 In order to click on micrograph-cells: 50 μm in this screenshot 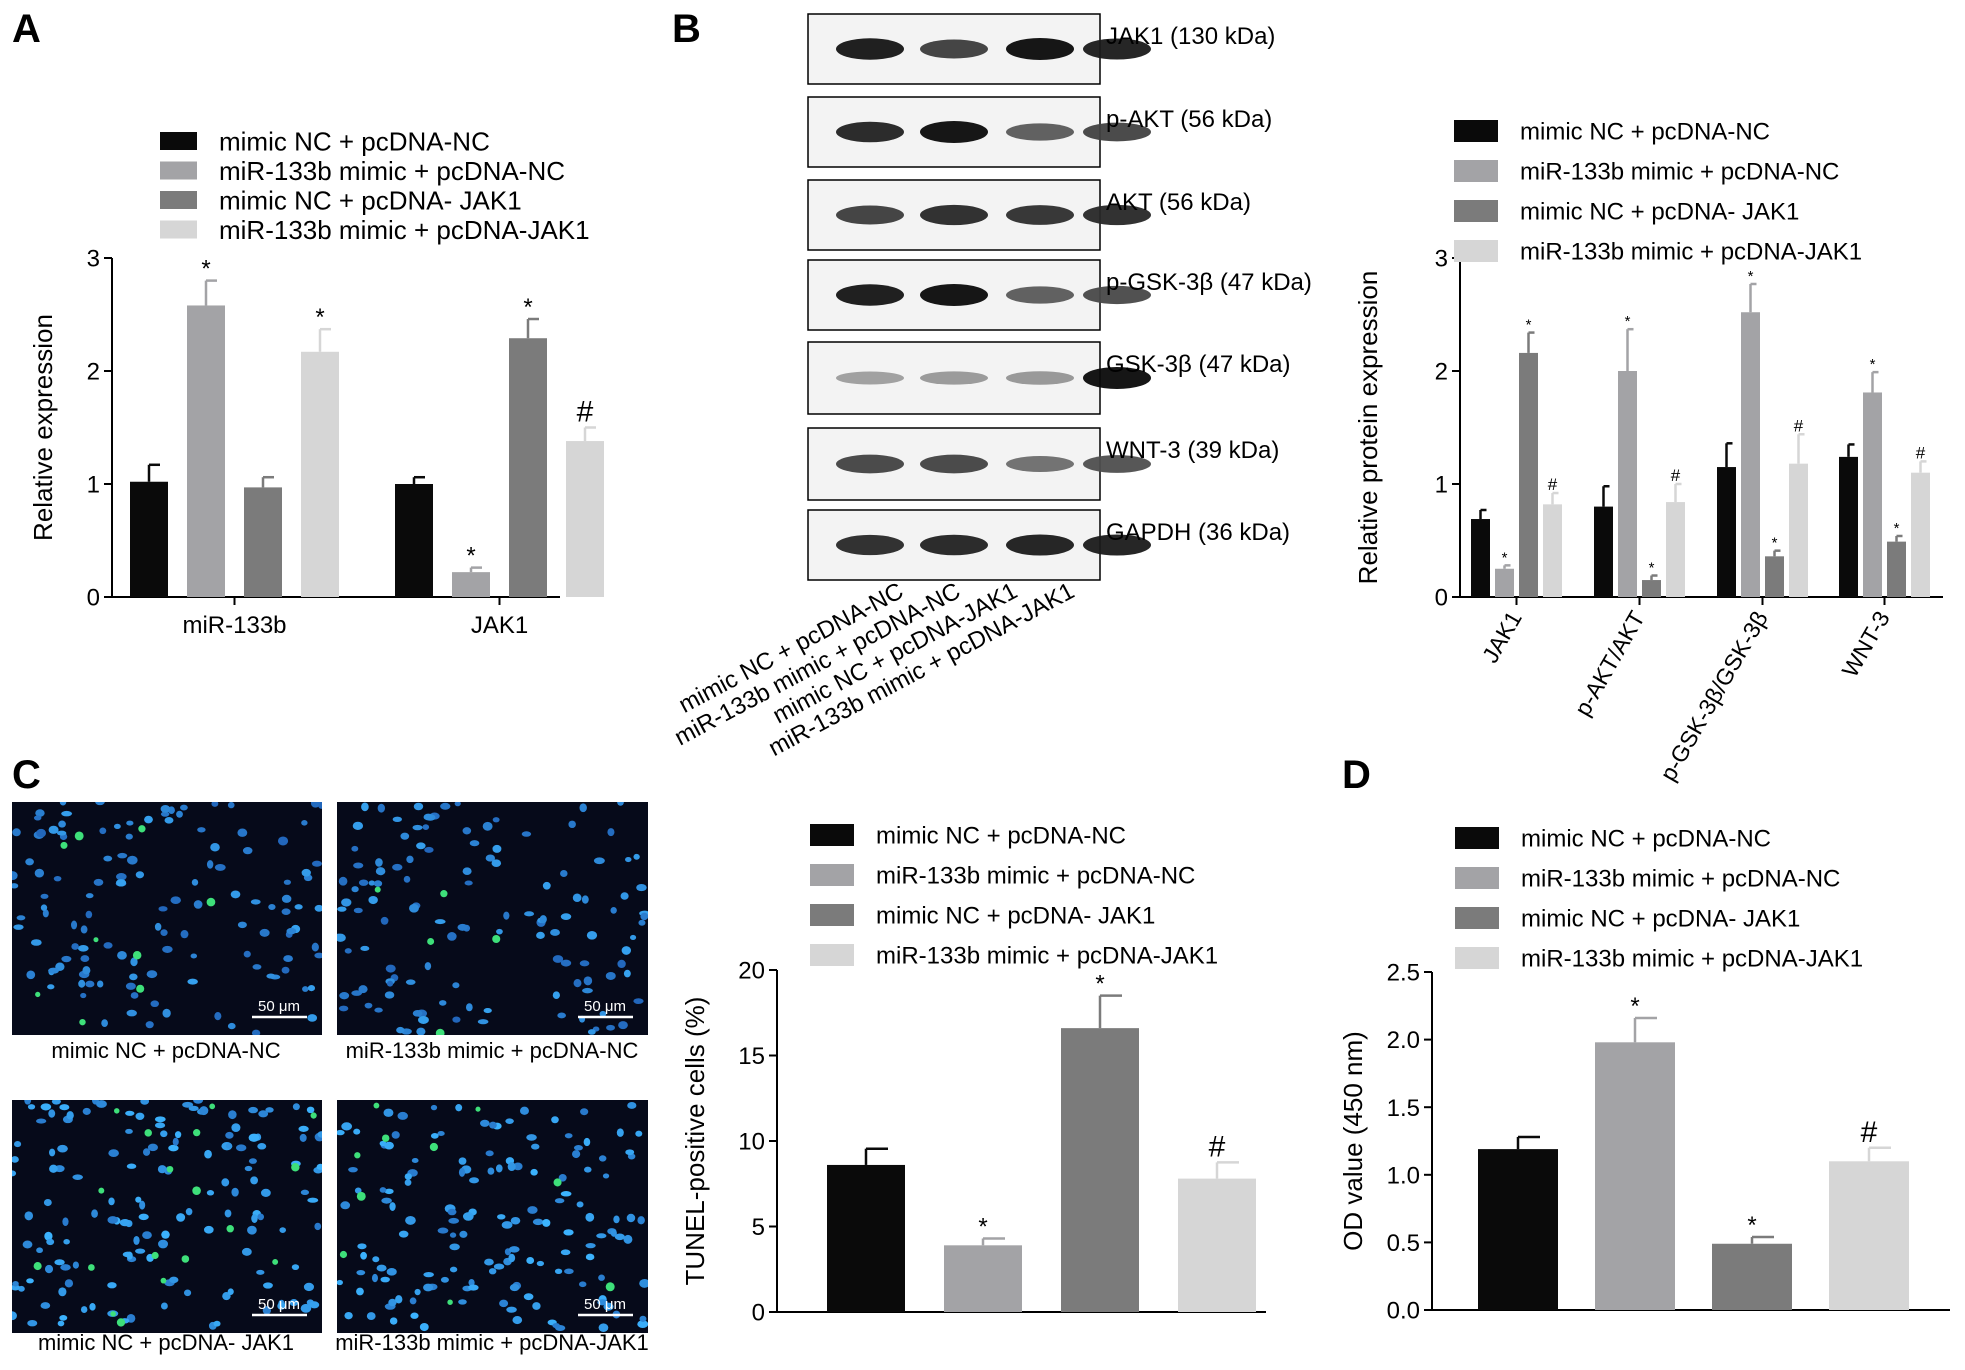, I will do `click(167, 918)`.